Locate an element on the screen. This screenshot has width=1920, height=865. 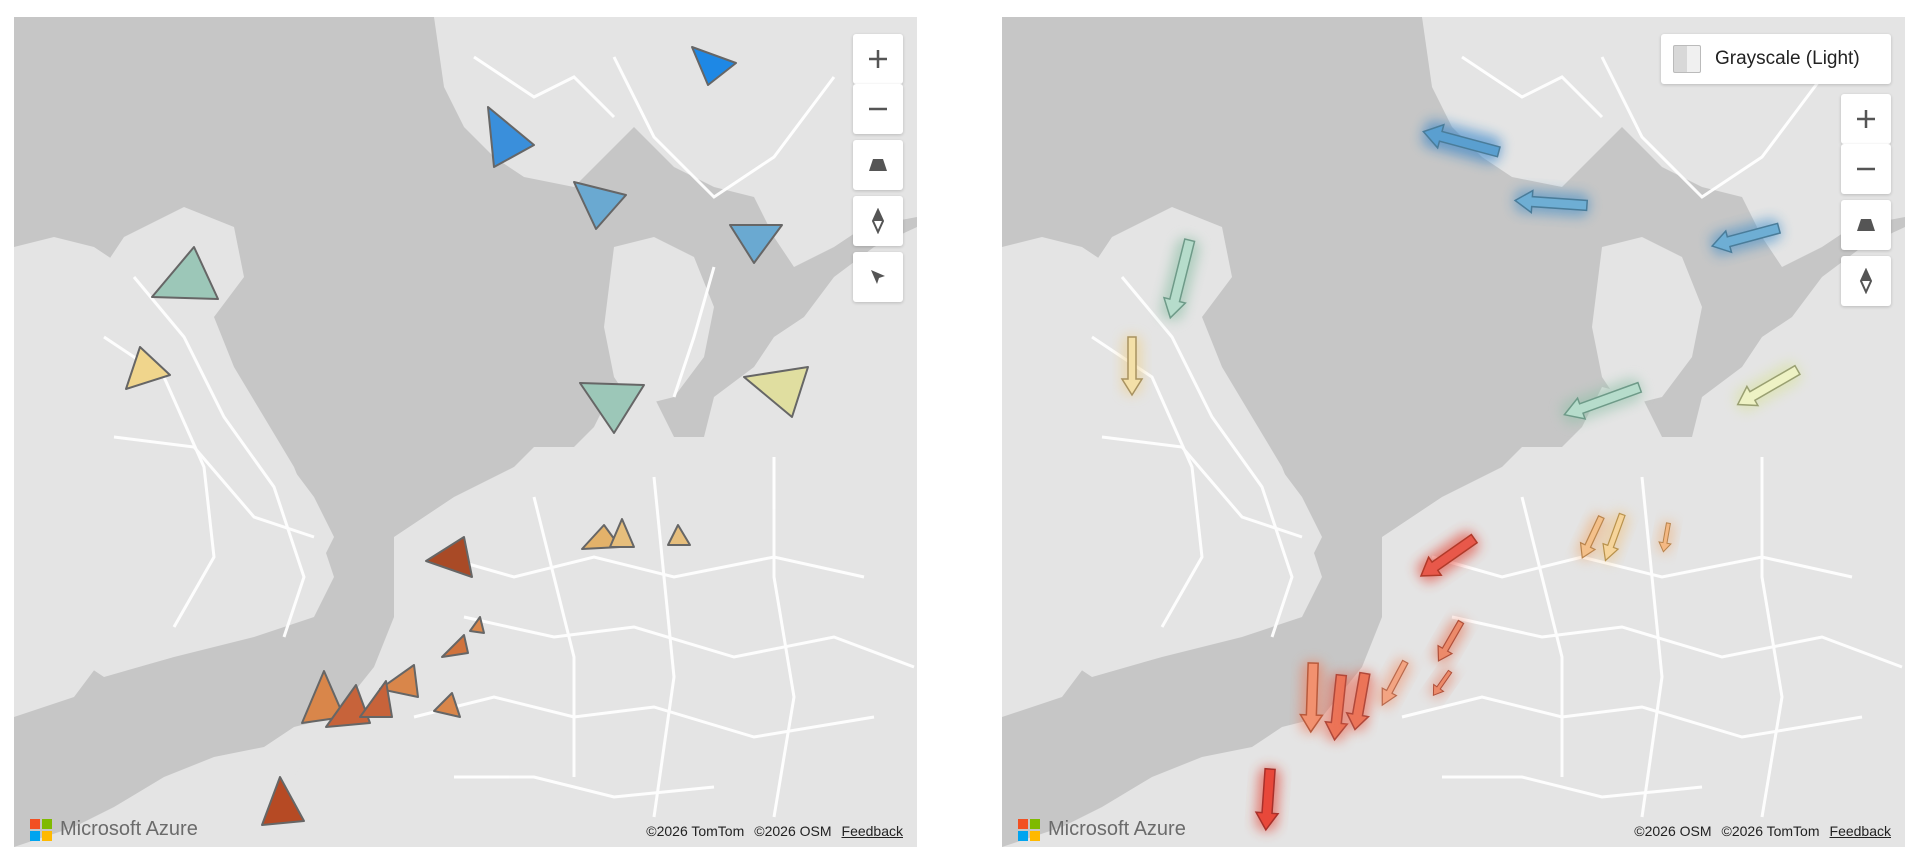
attribution: ©2026 OSM ©2026 TomTom Feedback is located at coordinates (1762, 831).